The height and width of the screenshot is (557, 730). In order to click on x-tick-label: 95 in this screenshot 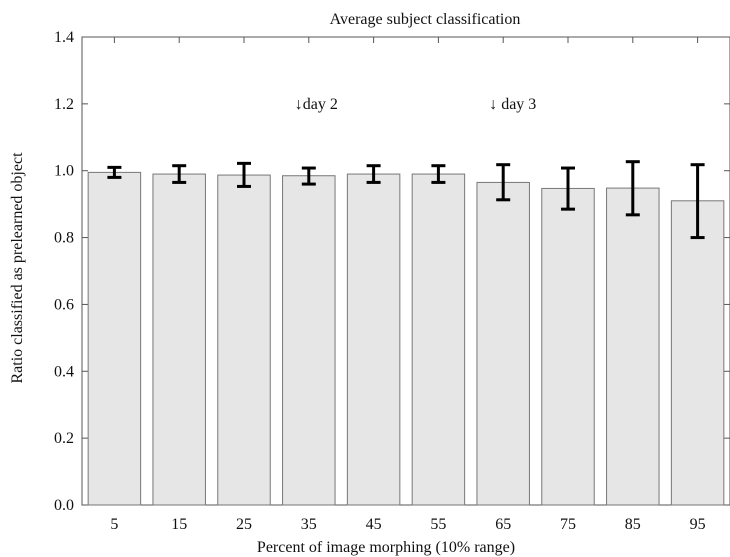, I will do `click(698, 524)`.